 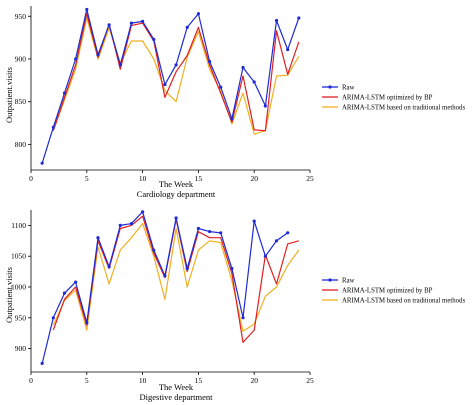 I want to click on digestive-x-axis-title: The Week, so click(x=176, y=387).